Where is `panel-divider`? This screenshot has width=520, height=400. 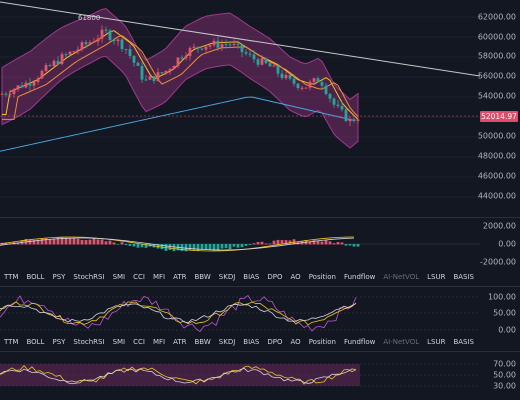
panel-divider is located at coordinates (260, 217).